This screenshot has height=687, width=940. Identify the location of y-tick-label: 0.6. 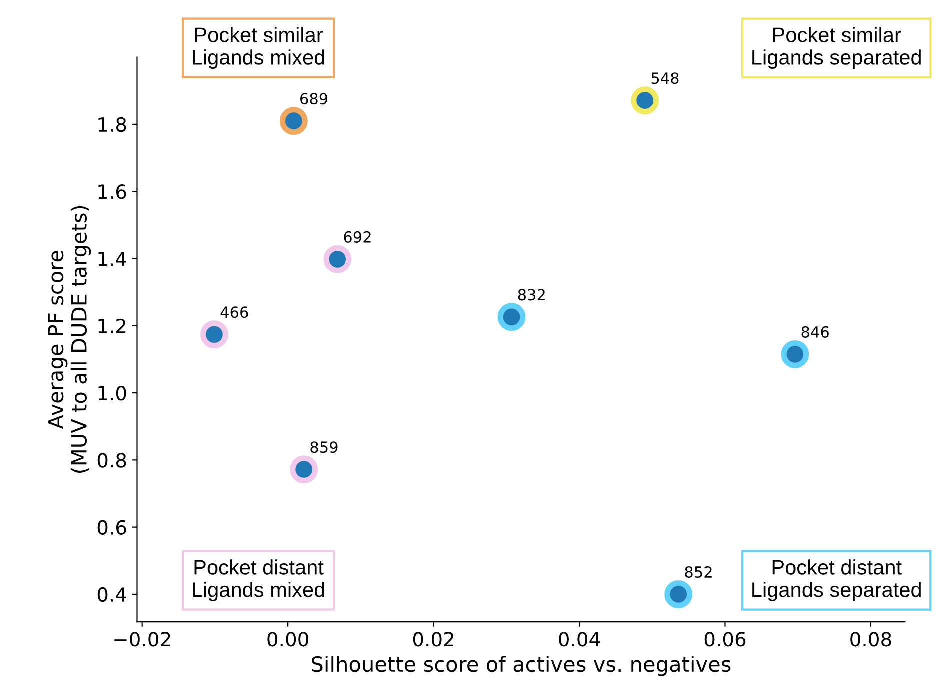
(112, 527).